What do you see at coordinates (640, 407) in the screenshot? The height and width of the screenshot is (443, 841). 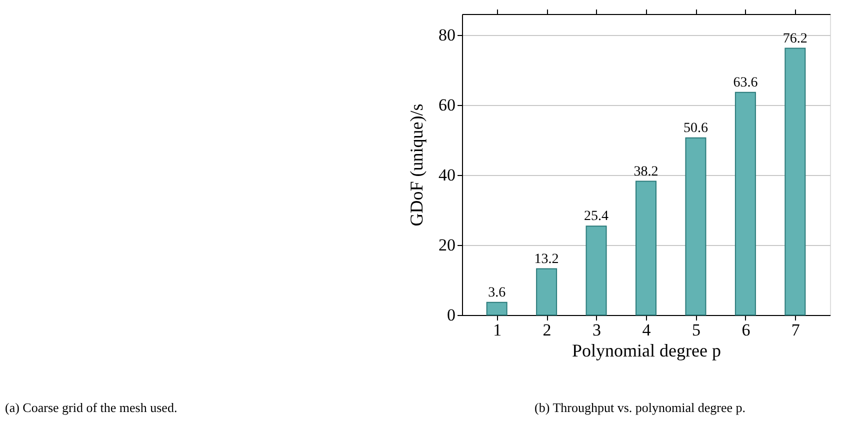 I see `text: (b) Throughput vs. polynomial degree p.` at bounding box center [640, 407].